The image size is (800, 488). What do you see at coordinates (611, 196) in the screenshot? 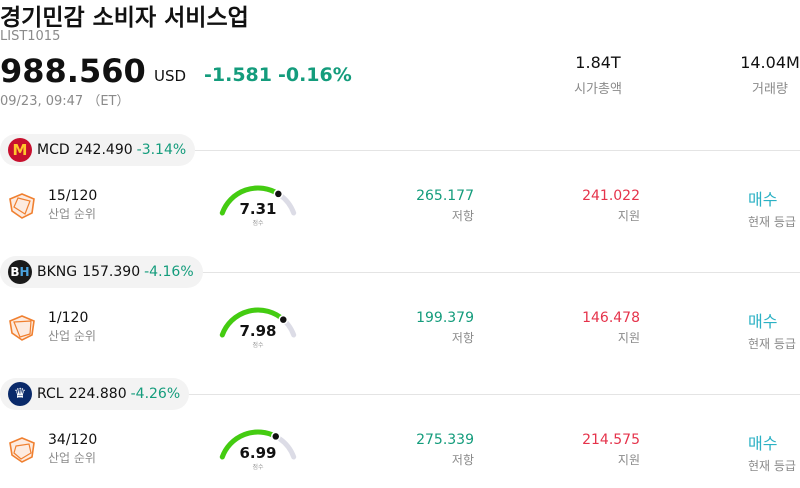
I see `support-value: 241.022` at bounding box center [611, 196].